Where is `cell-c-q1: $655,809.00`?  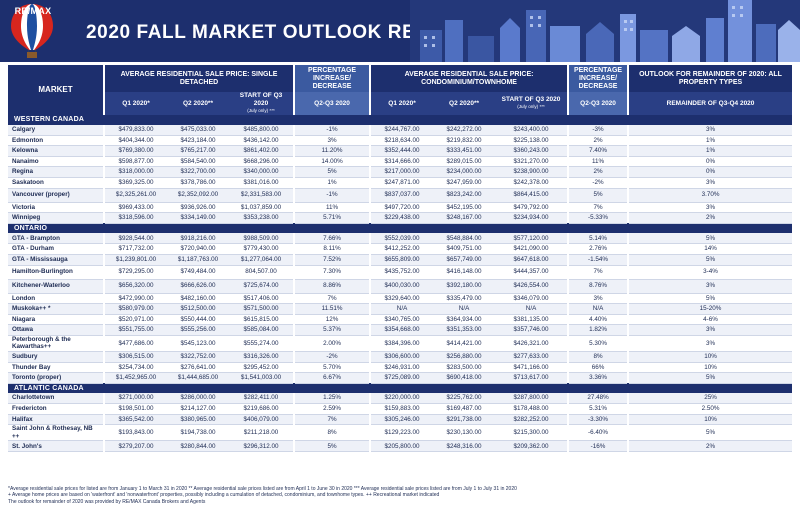 cell-c-q1: $655,809.00 is located at coordinates (402, 260).